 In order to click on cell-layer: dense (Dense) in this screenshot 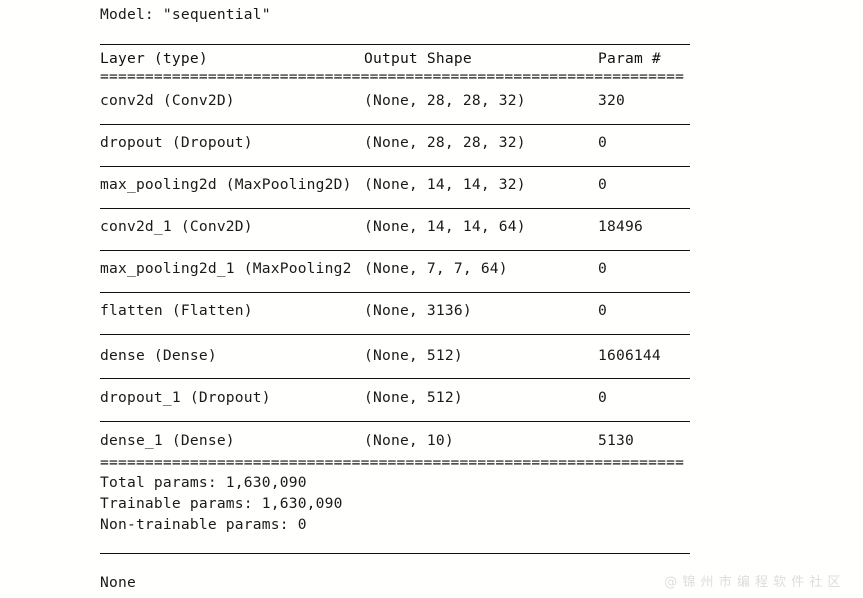, I will do `click(158, 355)`.